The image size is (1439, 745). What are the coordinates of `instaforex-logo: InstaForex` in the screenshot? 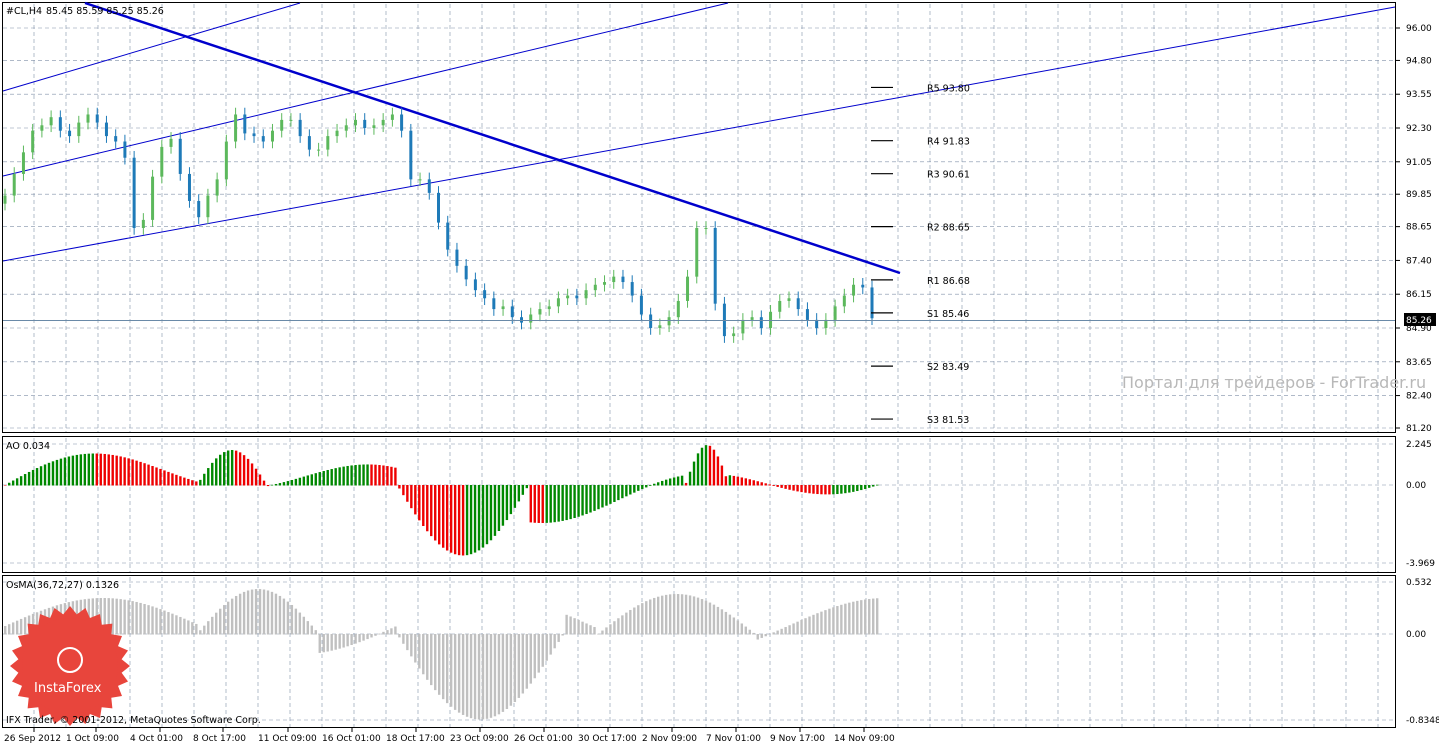 It's located at (70, 666).